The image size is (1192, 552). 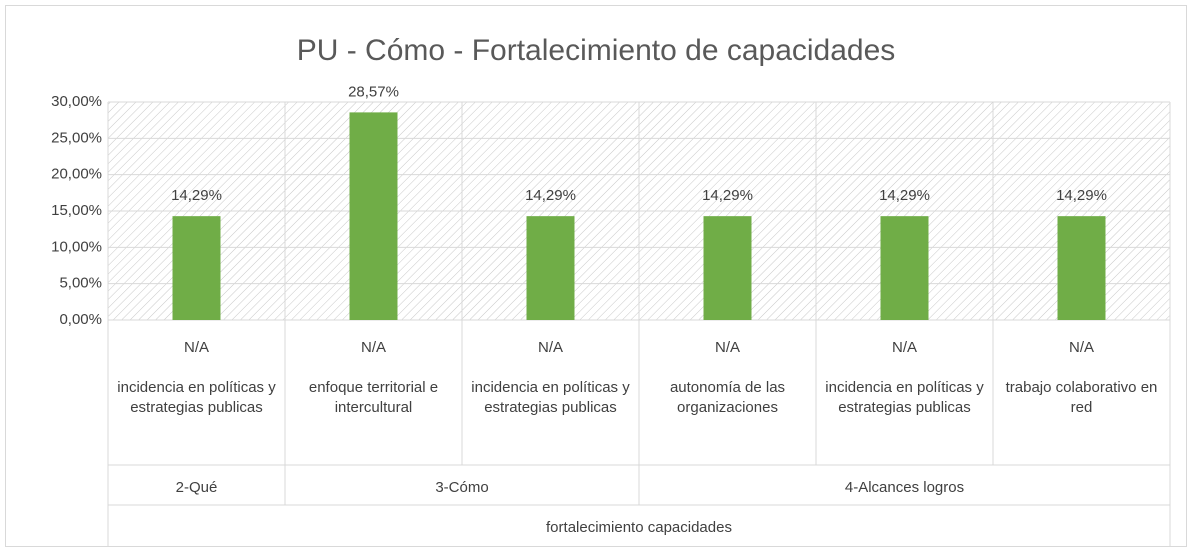 What do you see at coordinates (461, 487) in the screenshot?
I see `group-label: 3-Cómo` at bounding box center [461, 487].